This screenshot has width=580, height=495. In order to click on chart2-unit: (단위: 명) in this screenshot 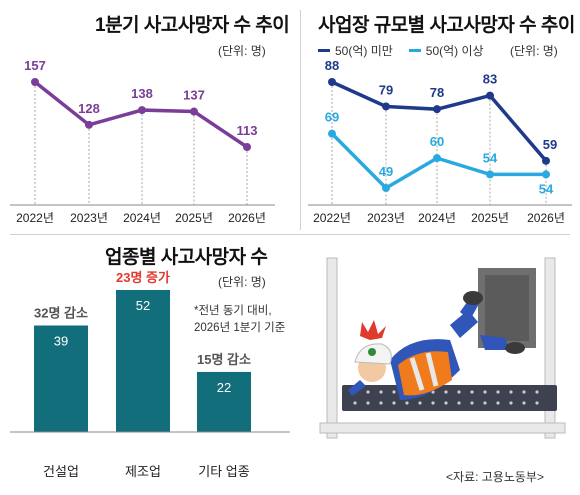, I will do `click(534, 51)`.